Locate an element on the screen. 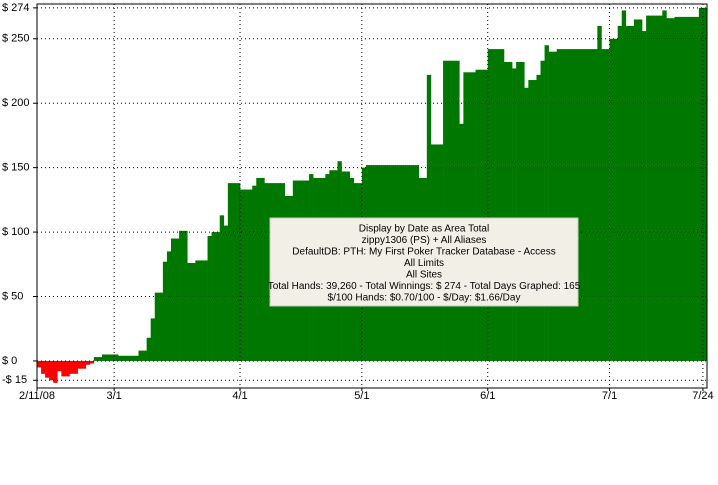  info-box is located at coordinates (424, 262).